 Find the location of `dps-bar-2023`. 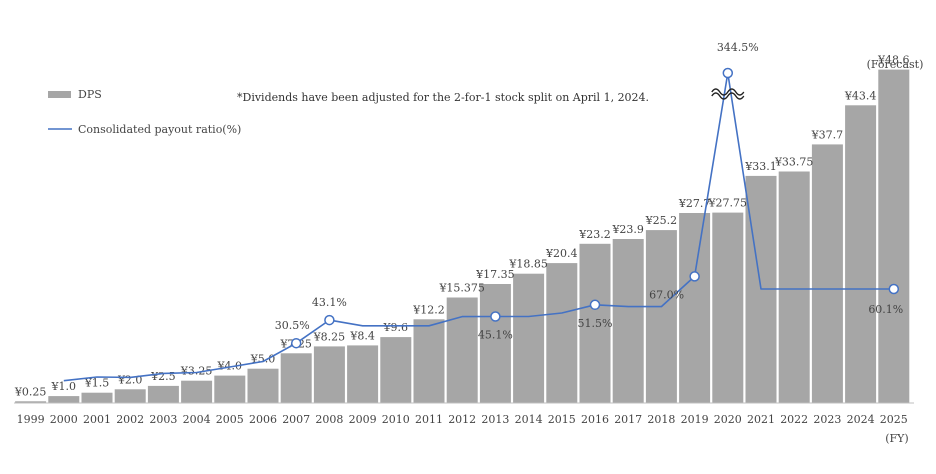

dps-bar-2023 is located at coordinates (827, 273).